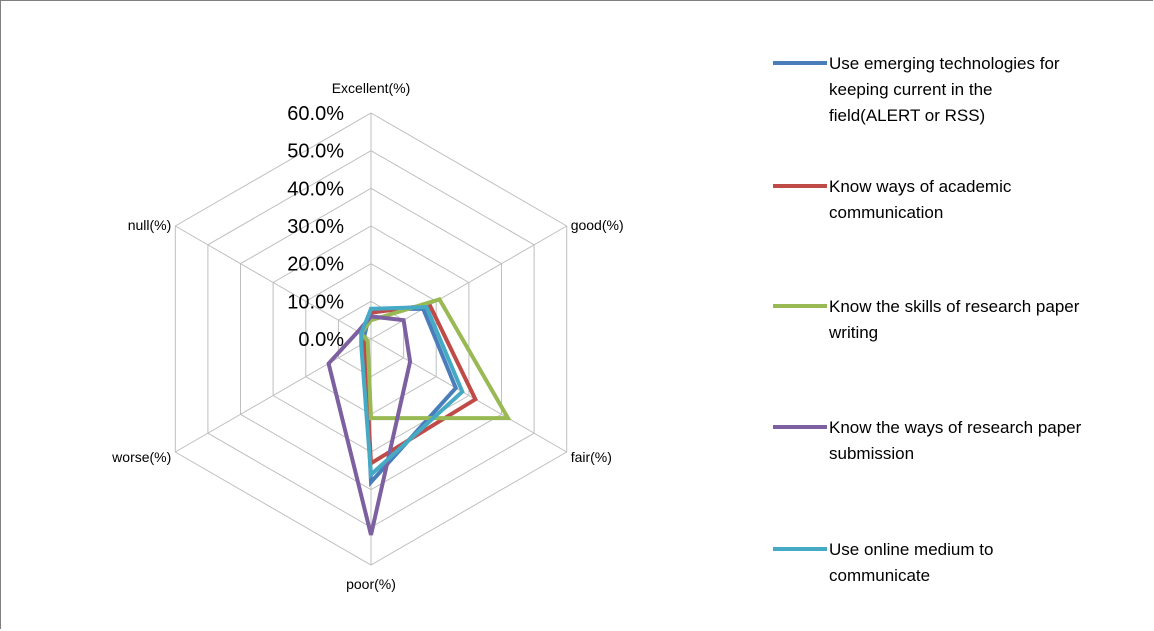 The image size is (1154, 631). Describe the element at coordinates (371, 88) in the screenshot. I see `category-label: Excellent(%)` at that location.